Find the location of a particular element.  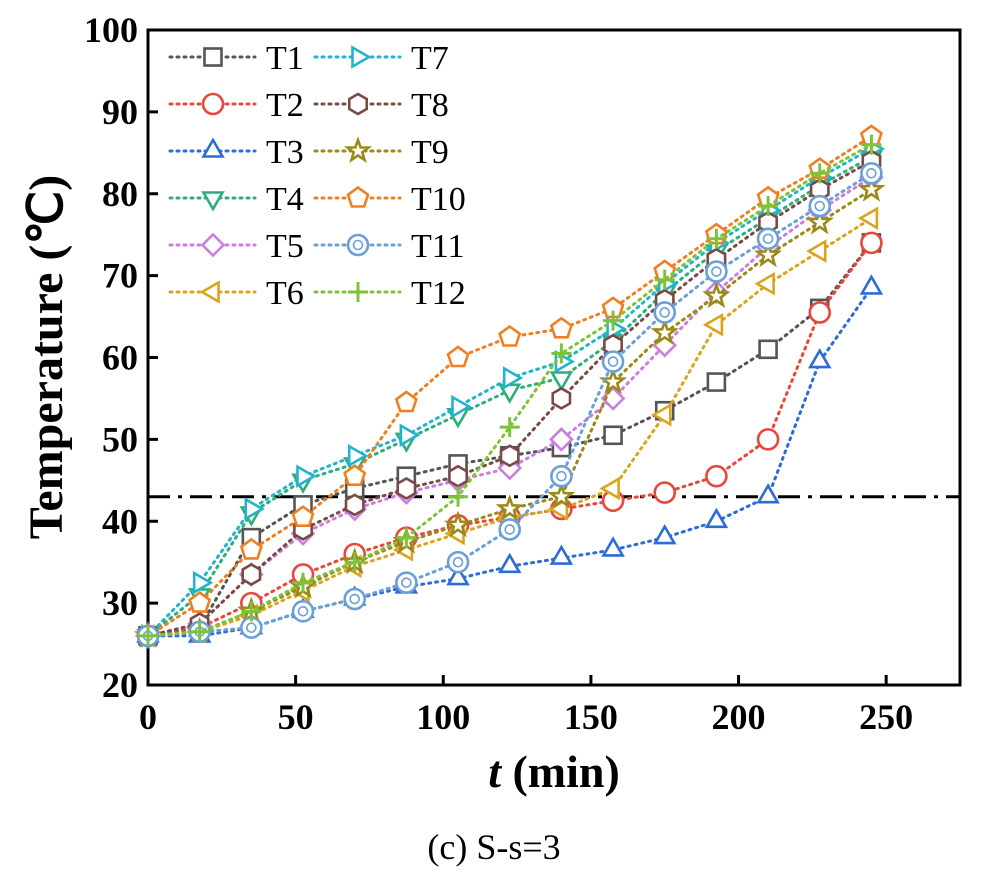

y-tick-label: 30 is located at coordinates (120, 603).